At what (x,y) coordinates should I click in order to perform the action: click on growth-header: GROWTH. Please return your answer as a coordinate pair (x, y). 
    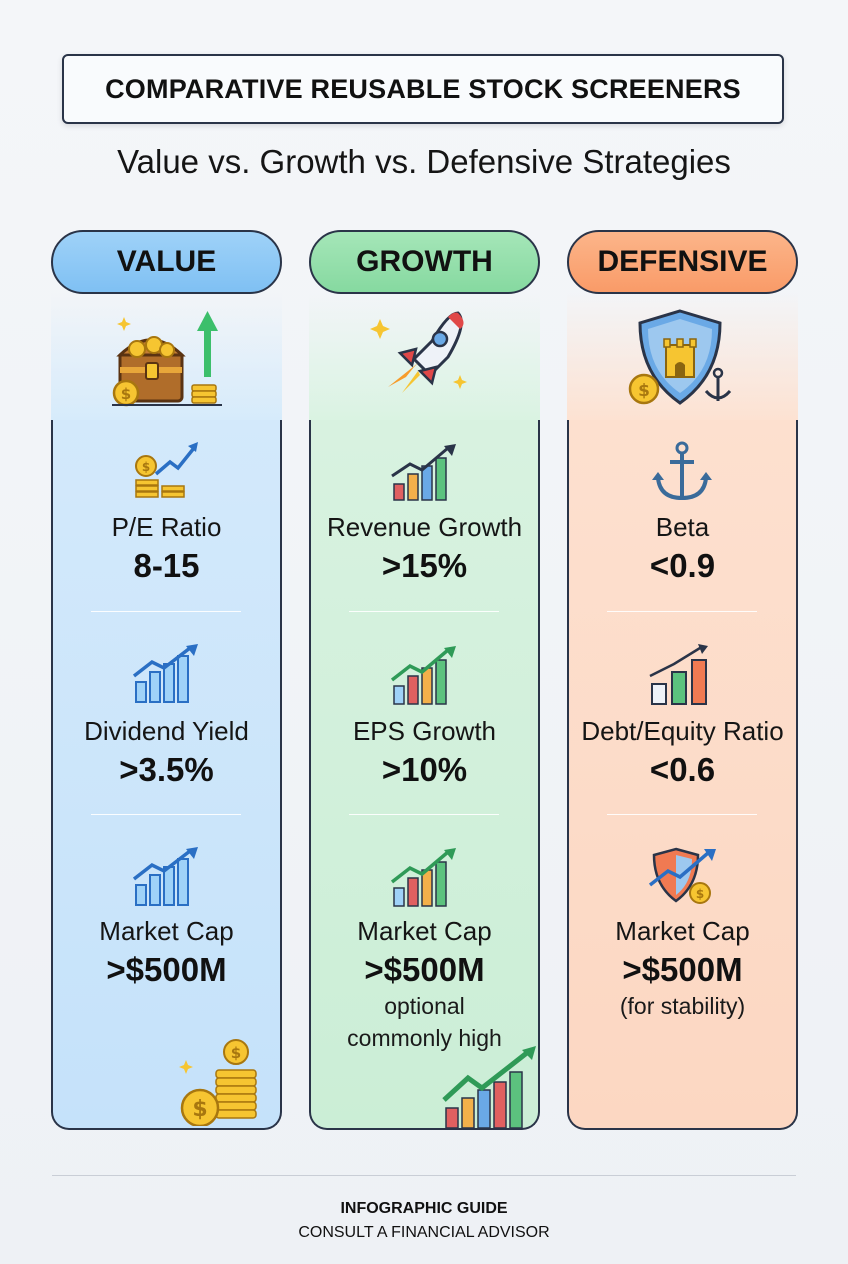
    Looking at the image, I should click on (424, 262).